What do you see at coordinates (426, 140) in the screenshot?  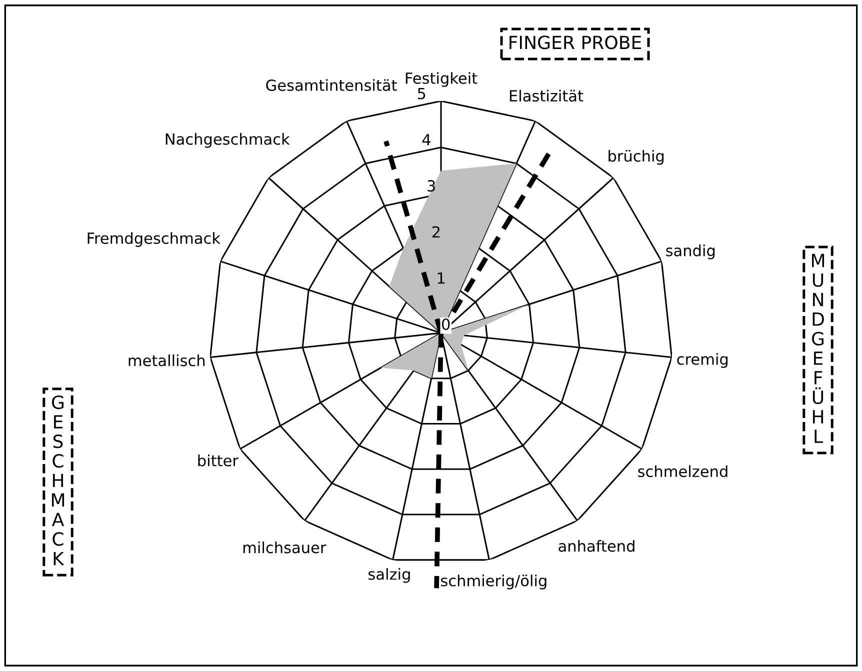 I see `y-tick-label: 4` at bounding box center [426, 140].